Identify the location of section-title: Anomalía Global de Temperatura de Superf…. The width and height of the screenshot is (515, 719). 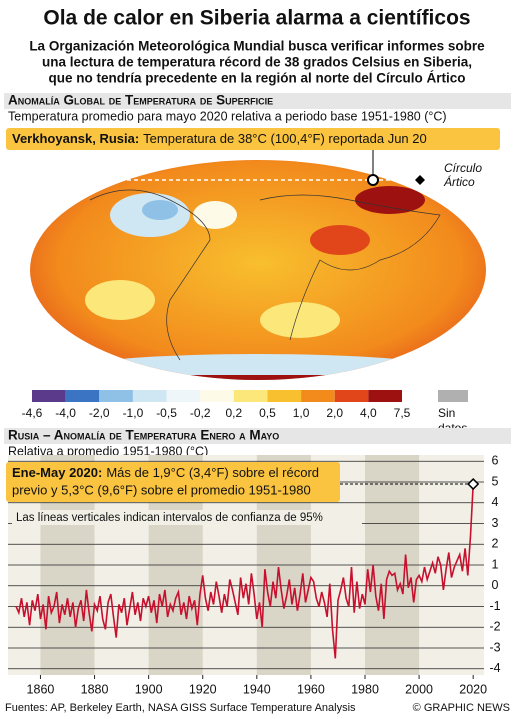
(140, 100).